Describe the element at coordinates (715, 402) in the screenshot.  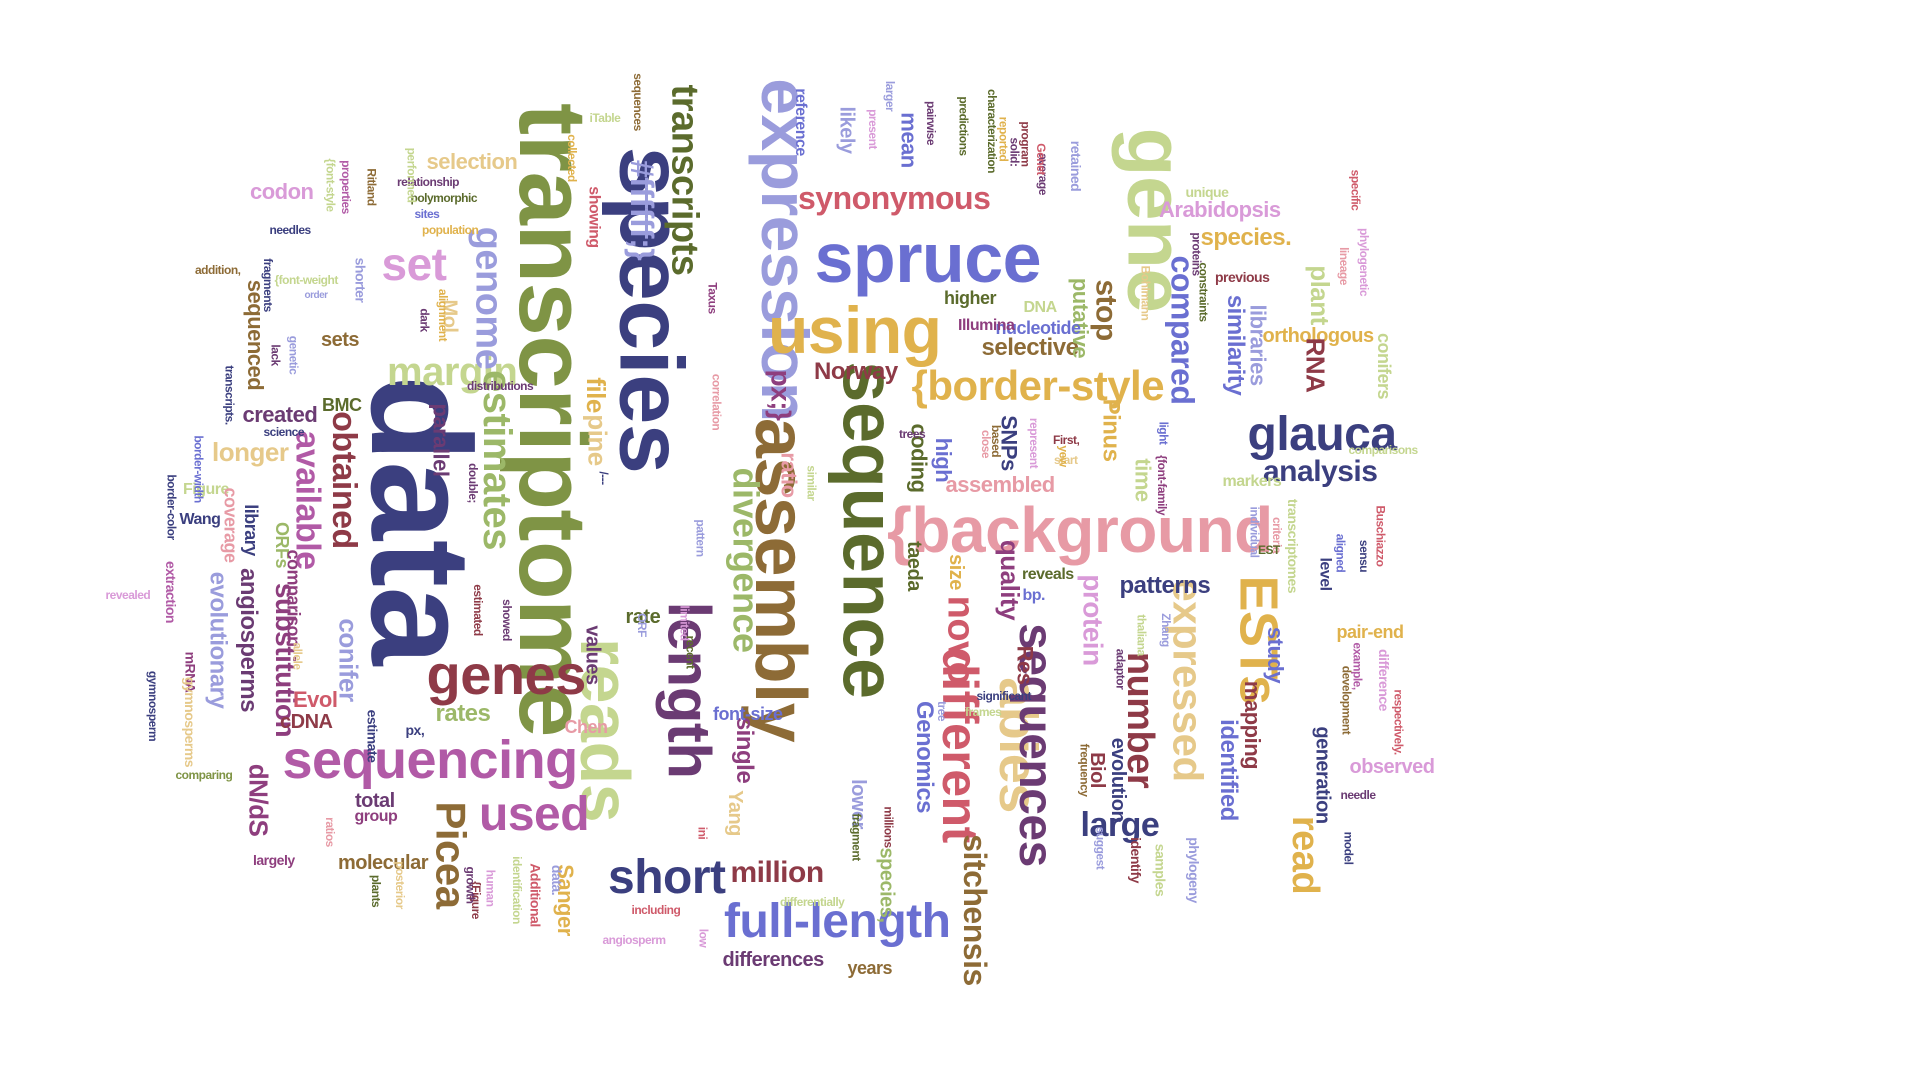
I see `cloud-word: correlation` at that location.